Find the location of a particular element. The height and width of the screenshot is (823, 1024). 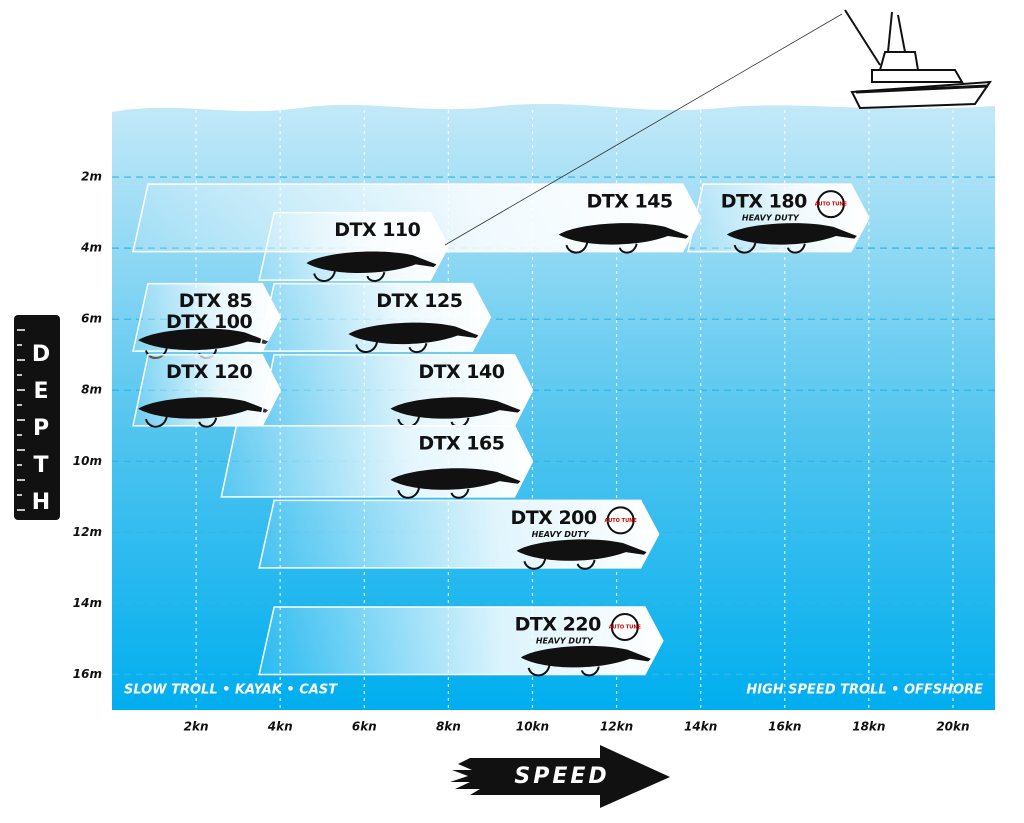

x-axis-label: SPEED is located at coordinates (561, 776).